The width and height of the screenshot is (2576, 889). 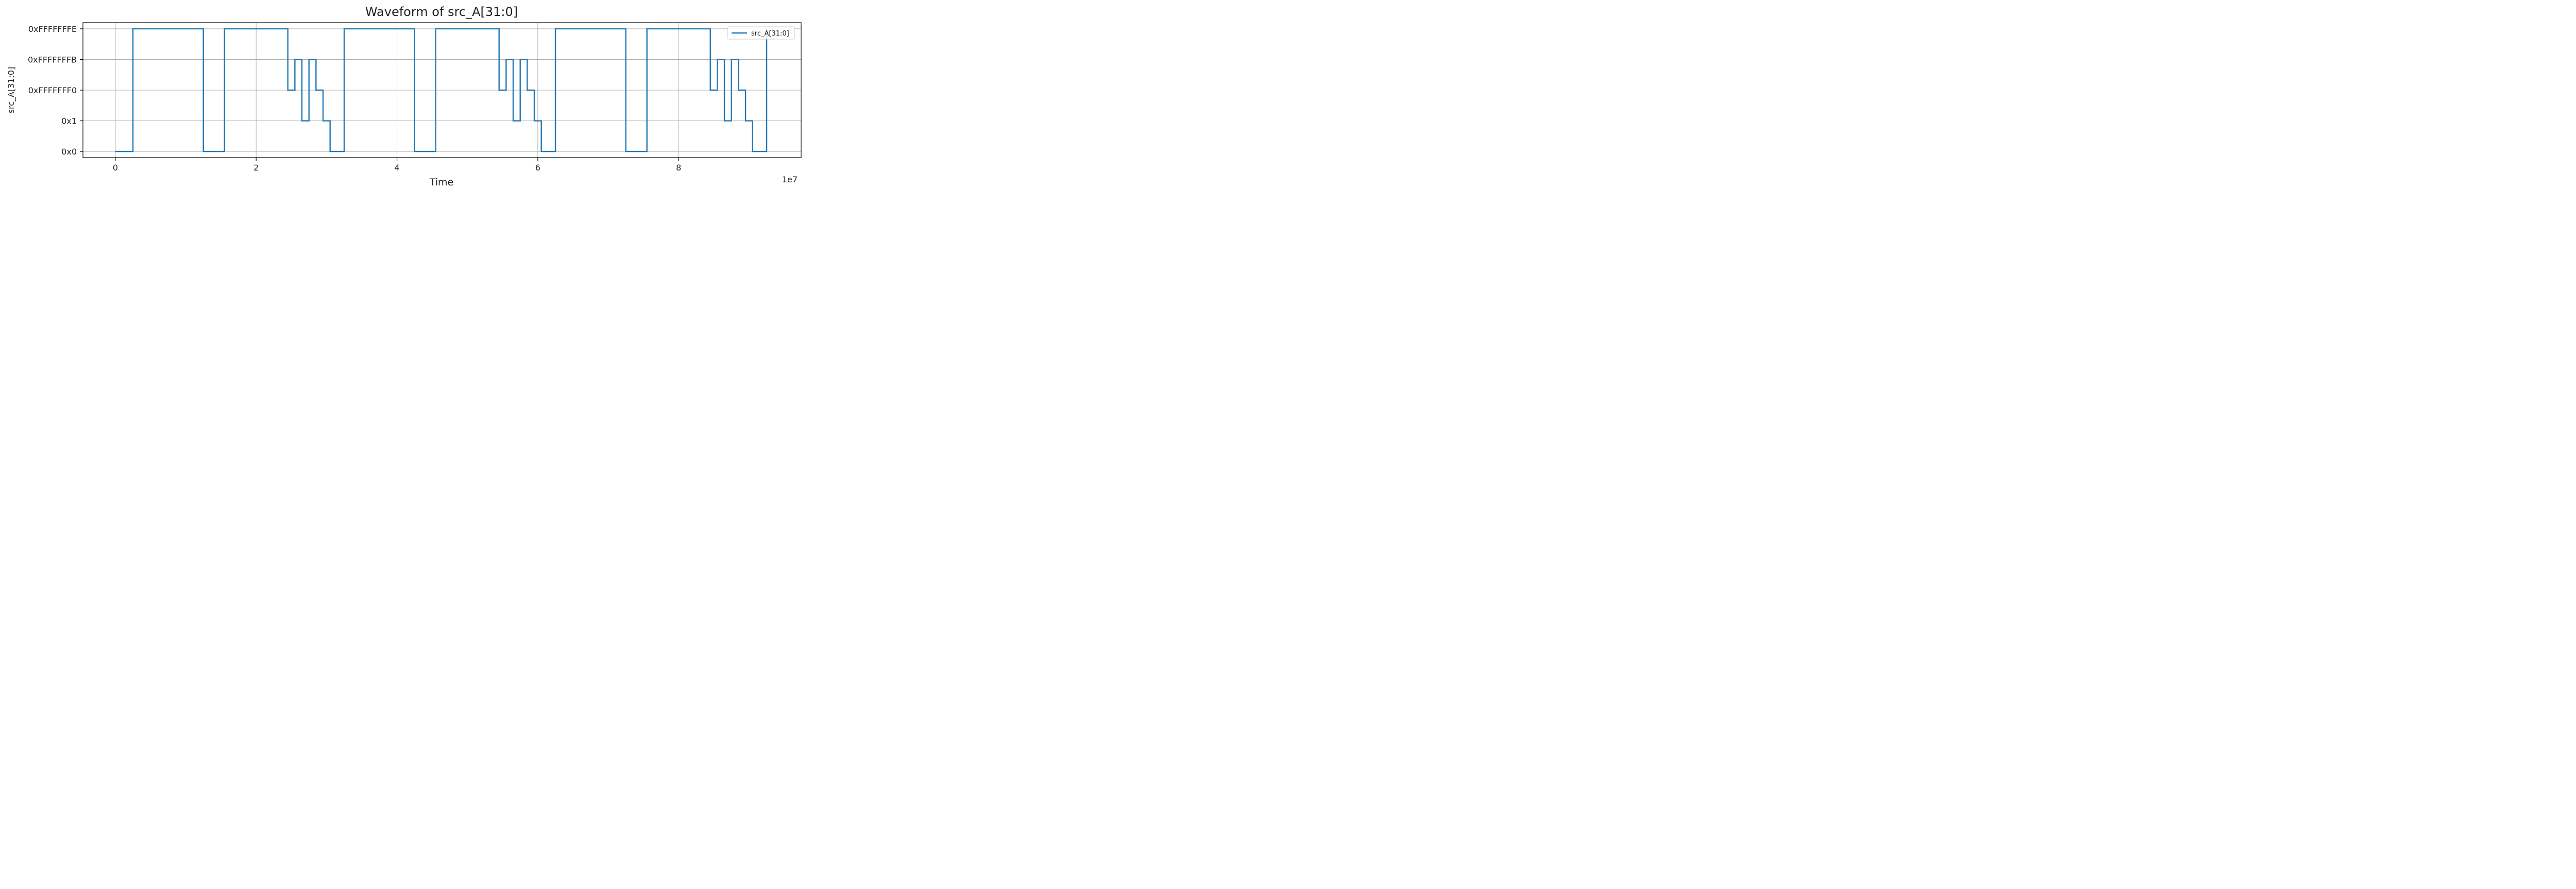 What do you see at coordinates (770, 34) in the screenshot?
I see `legend-series-label: src_A[31:0]` at bounding box center [770, 34].